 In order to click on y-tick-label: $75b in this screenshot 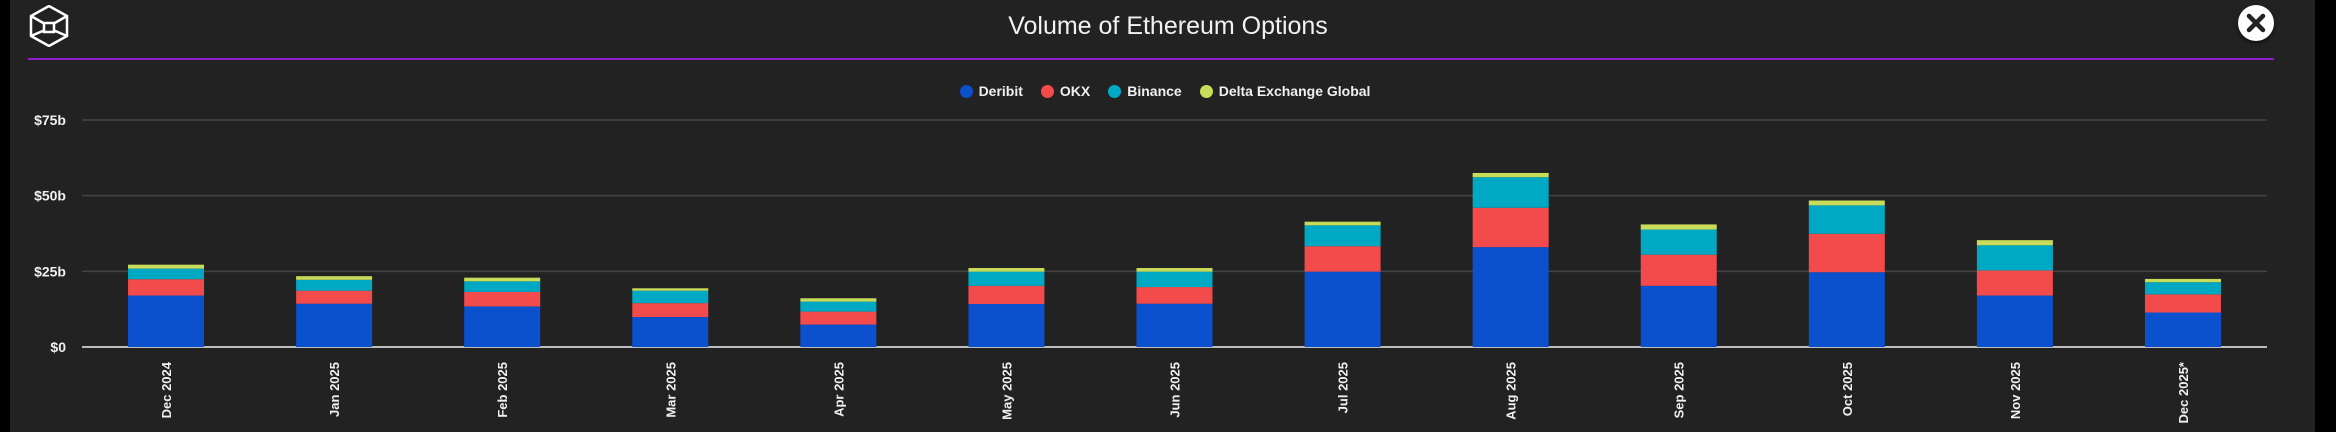, I will do `click(50, 120)`.